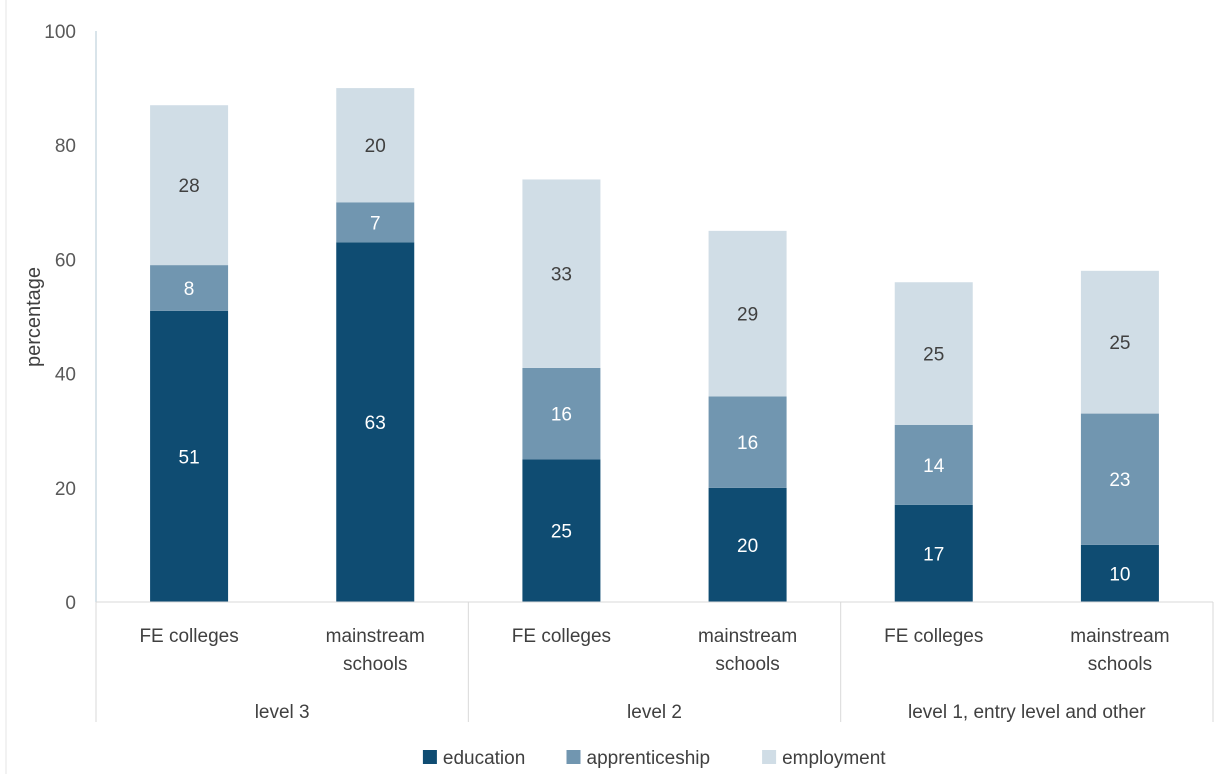  Describe the element at coordinates (1027, 712) in the screenshot. I see `x-group-label: level 1, entry level and other` at that location.